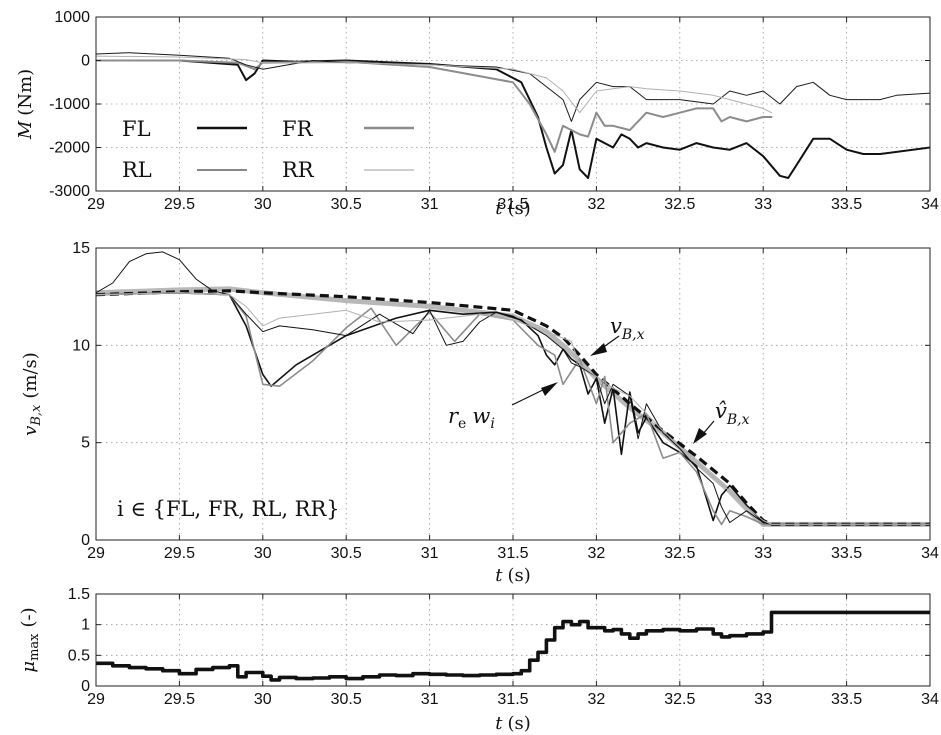 This screenshot has height=735, width=941. Describe the element at coordinates (137, 170) in the screenshot. I see `legend-label-rl: RL` at that location.